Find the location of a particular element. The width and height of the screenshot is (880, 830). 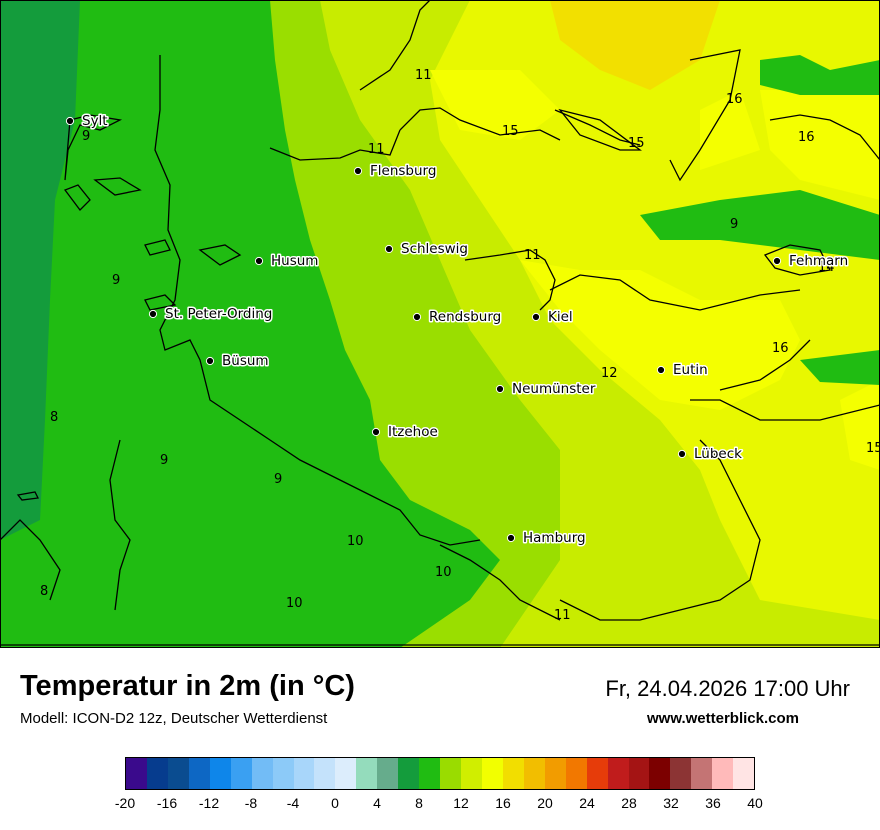

temp-band-9-east3 is located at coordinates (840, 367).